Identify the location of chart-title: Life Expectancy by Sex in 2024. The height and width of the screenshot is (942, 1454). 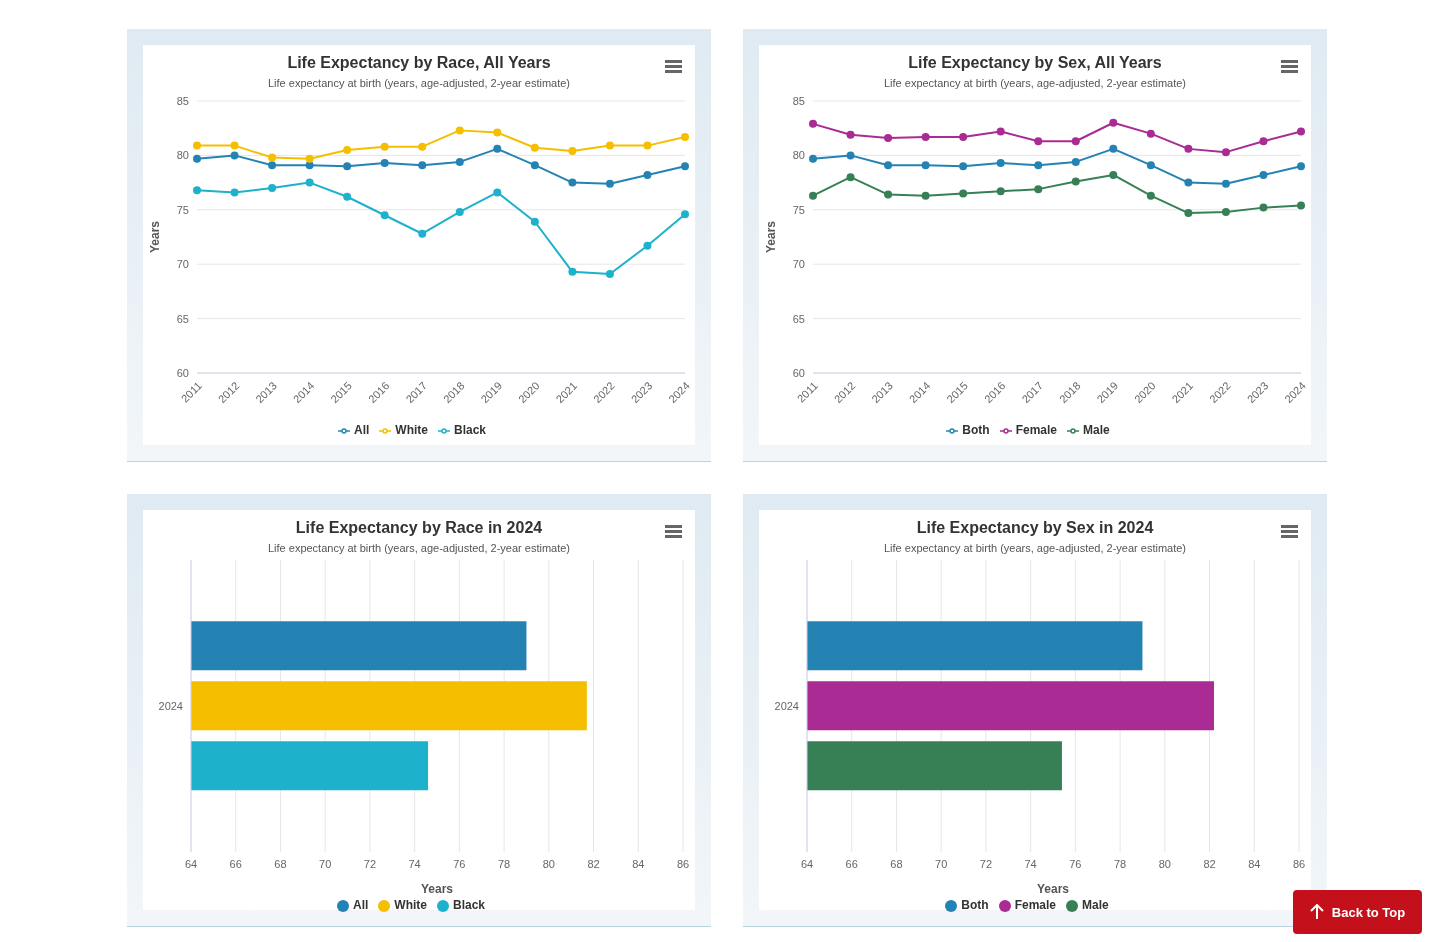
(1035, 528).